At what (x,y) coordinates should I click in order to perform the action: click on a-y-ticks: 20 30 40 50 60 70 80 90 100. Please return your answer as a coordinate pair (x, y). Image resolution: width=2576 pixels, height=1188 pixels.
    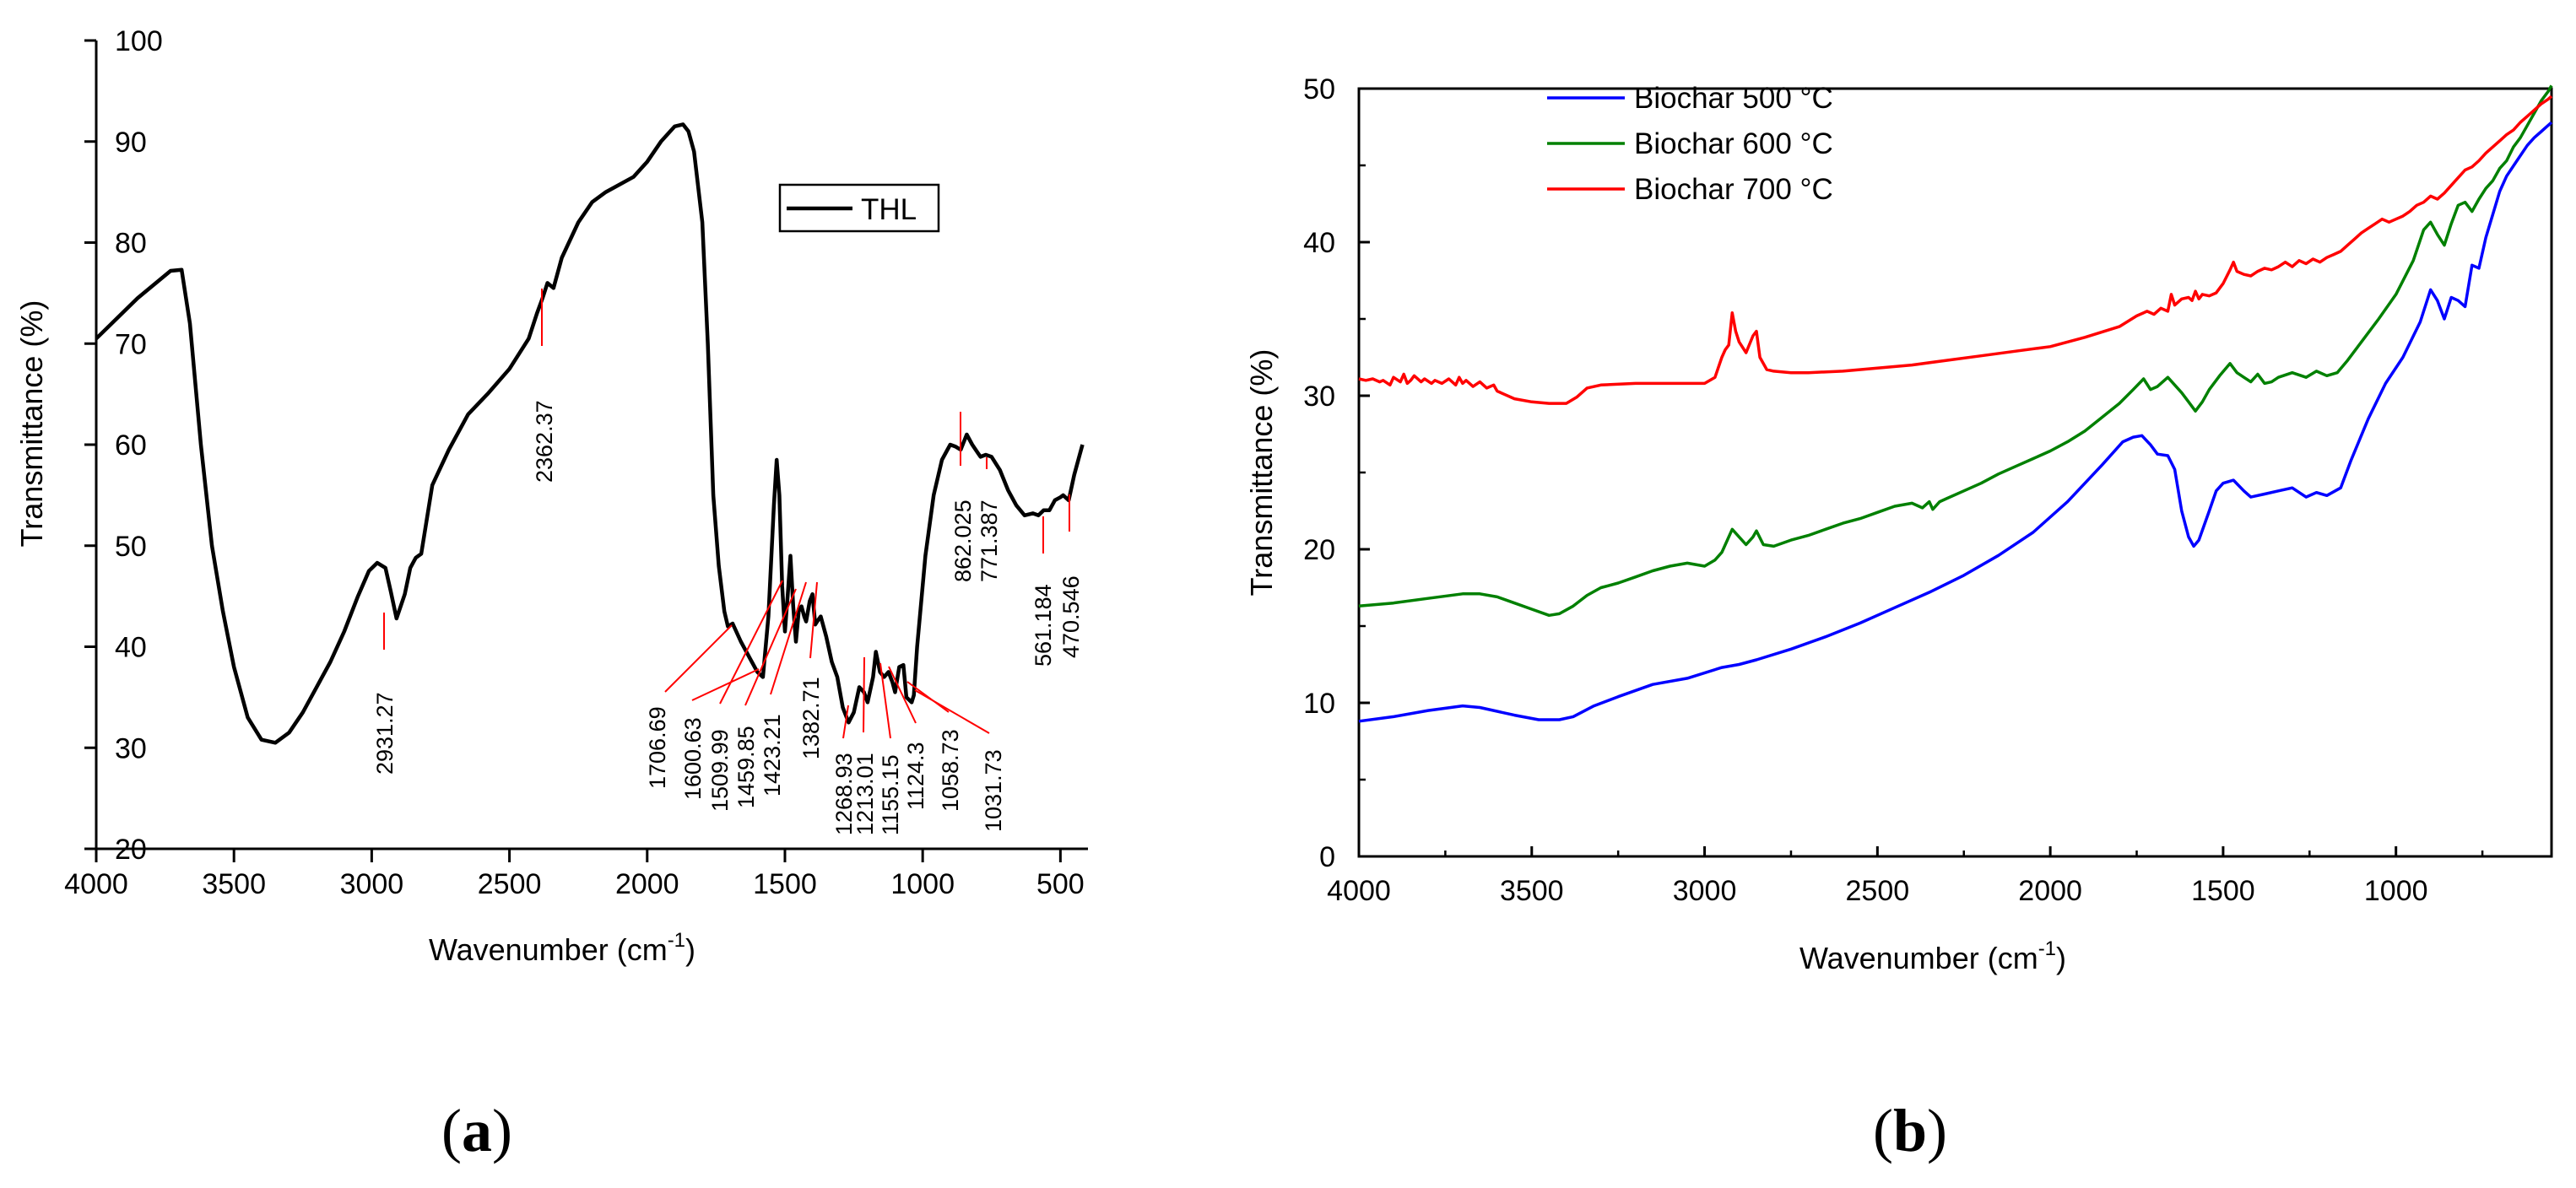
    Looking at the image, I should click on (123, 445).